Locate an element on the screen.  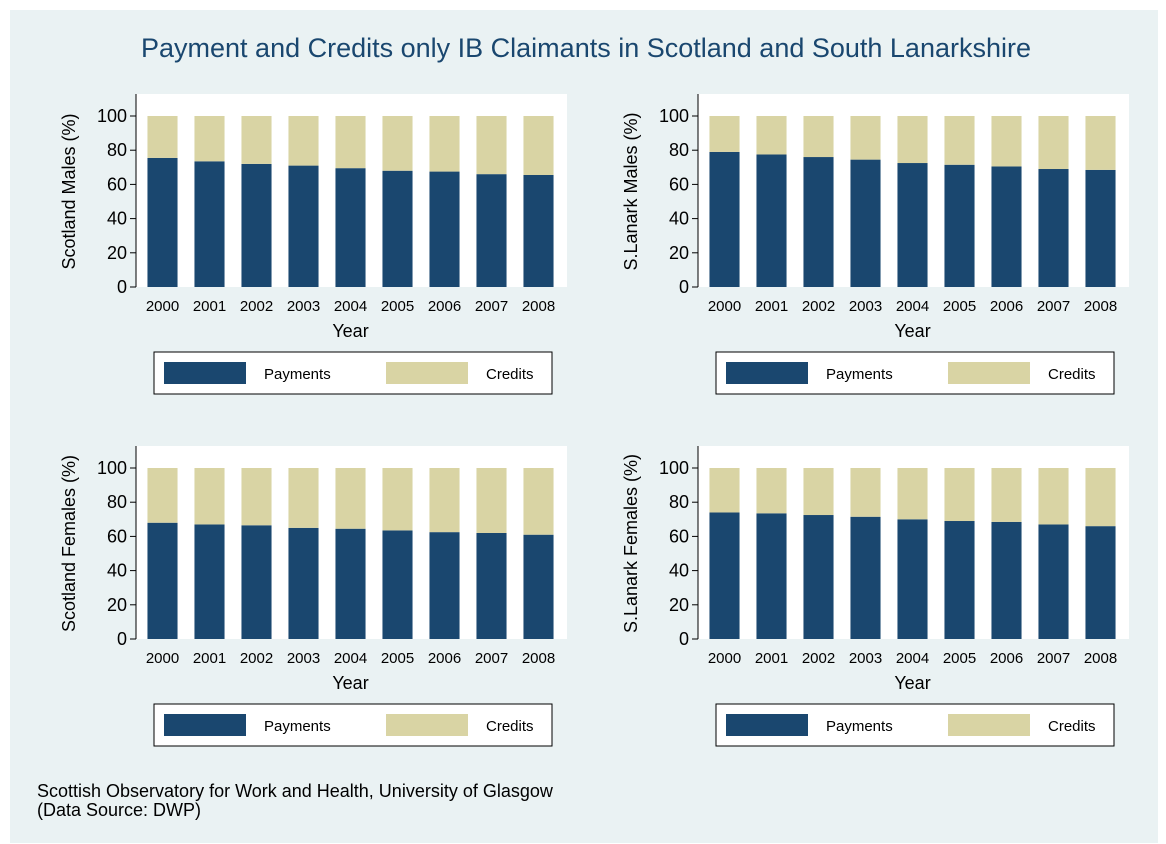
y-axis-title: S.Lanark Males (%) is located at coordinates (631, 191).